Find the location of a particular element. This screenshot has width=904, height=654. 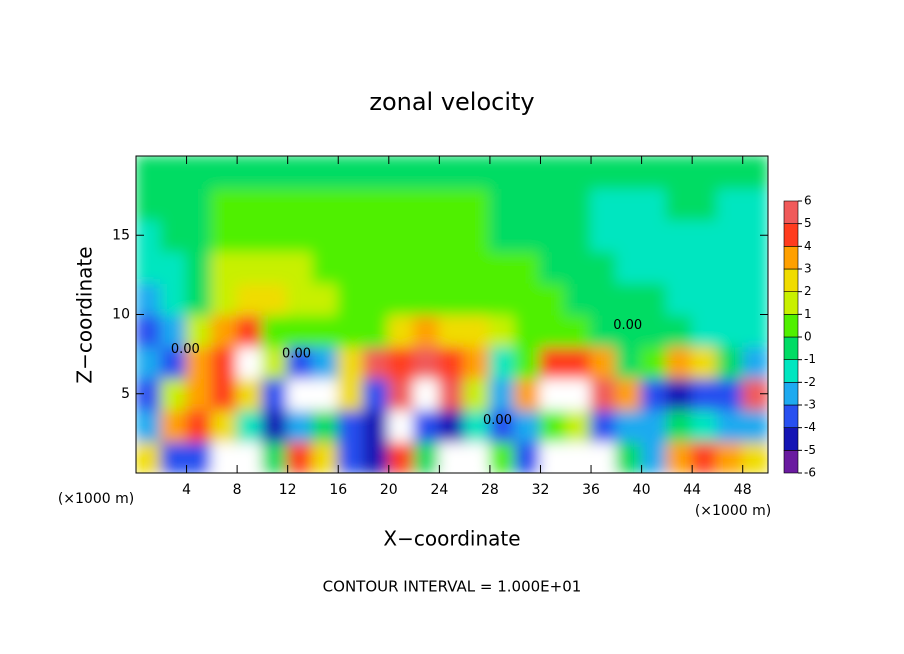

colorbar-label: -5 is located at coordinates (810, 450).